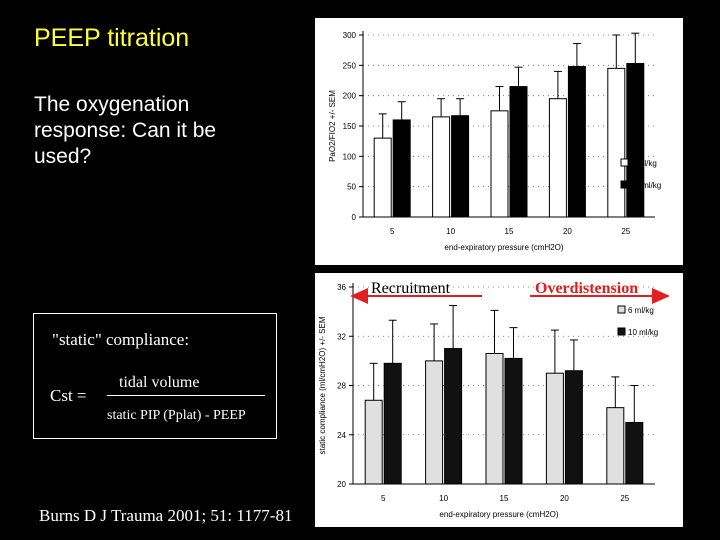 This screenshot has height=540, width=720. I want to click on y-tick-label: 20, so click(341, 484).